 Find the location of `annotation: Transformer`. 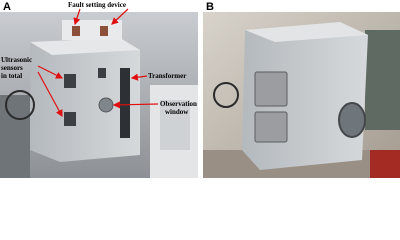

annotation: Transformer is located at coordinates (167, 76).